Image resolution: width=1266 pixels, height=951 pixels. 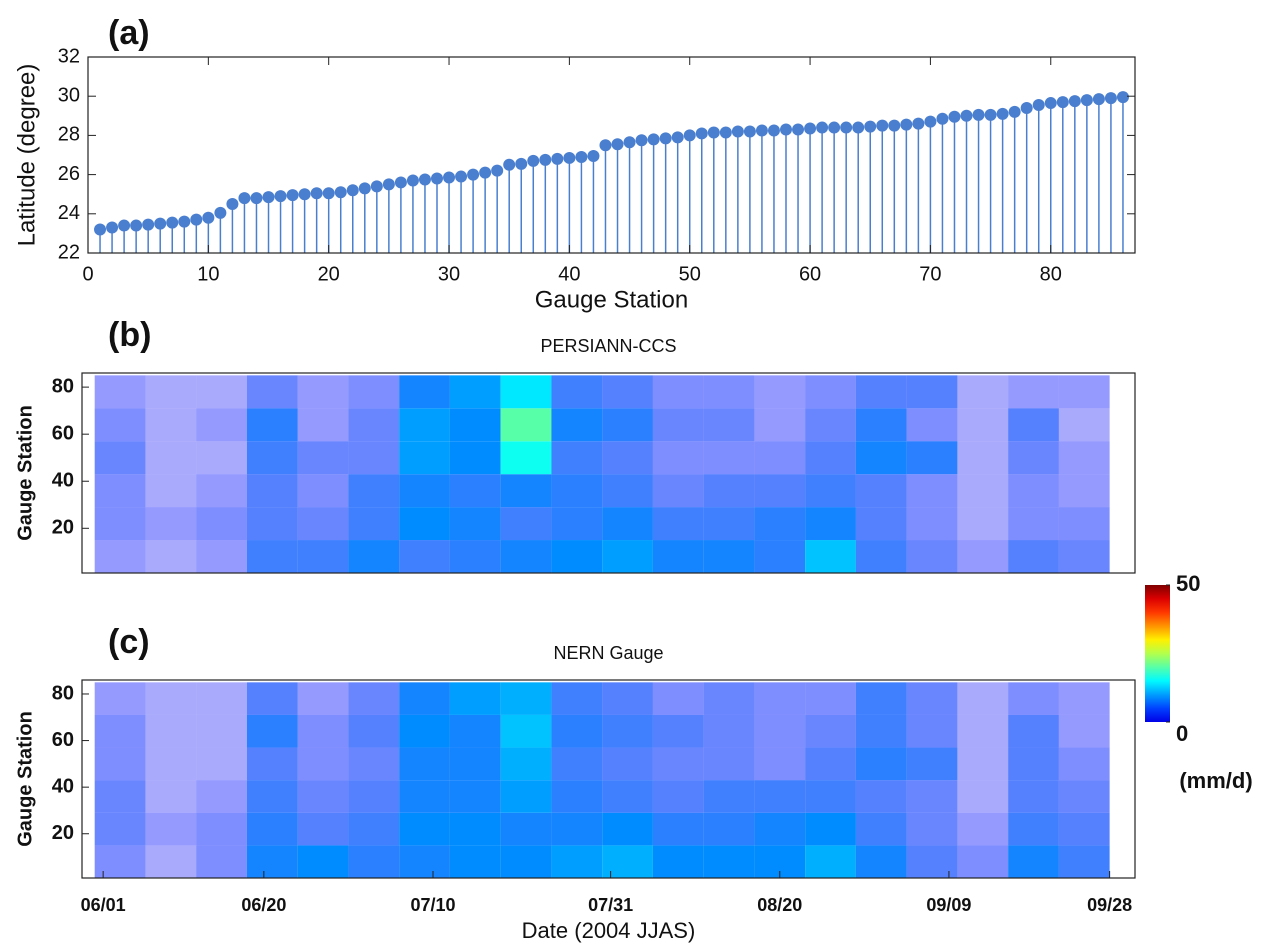 What do you see at coordinates (1182, 733) in the screenshot?
I see `colorbar-tick-label: 0` at bounding box center [1182, 733].